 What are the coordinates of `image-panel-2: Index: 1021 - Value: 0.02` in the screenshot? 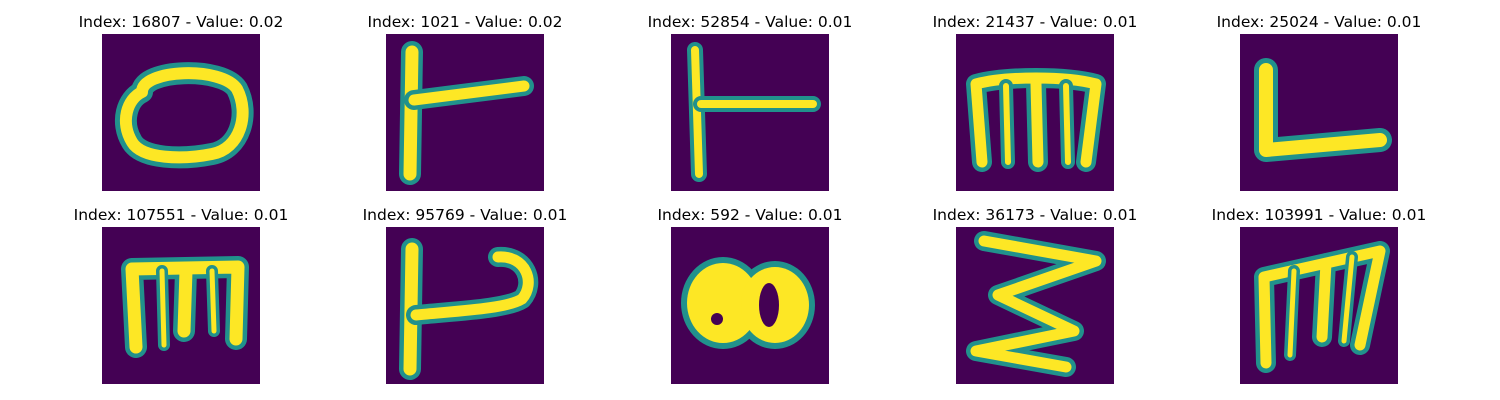 It's located at (465, 102).